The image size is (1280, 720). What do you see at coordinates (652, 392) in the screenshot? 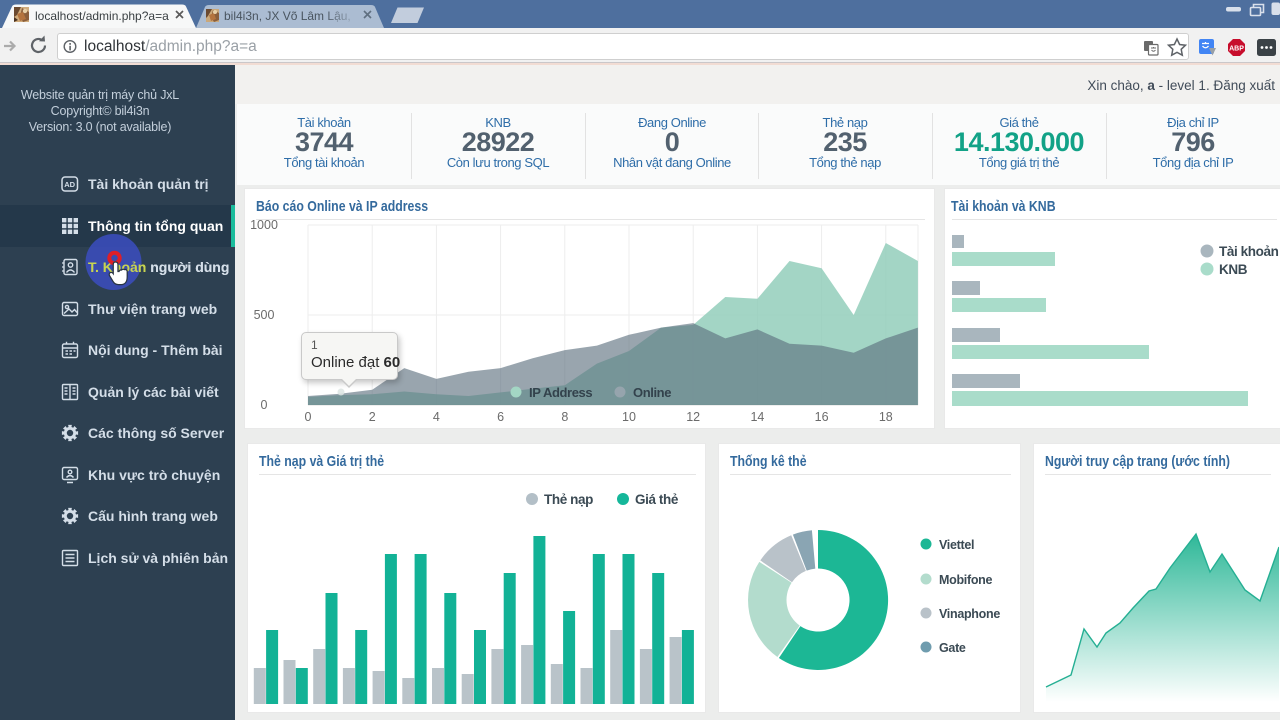
I see `svg-text: Online` at bounding box center [652, 392].